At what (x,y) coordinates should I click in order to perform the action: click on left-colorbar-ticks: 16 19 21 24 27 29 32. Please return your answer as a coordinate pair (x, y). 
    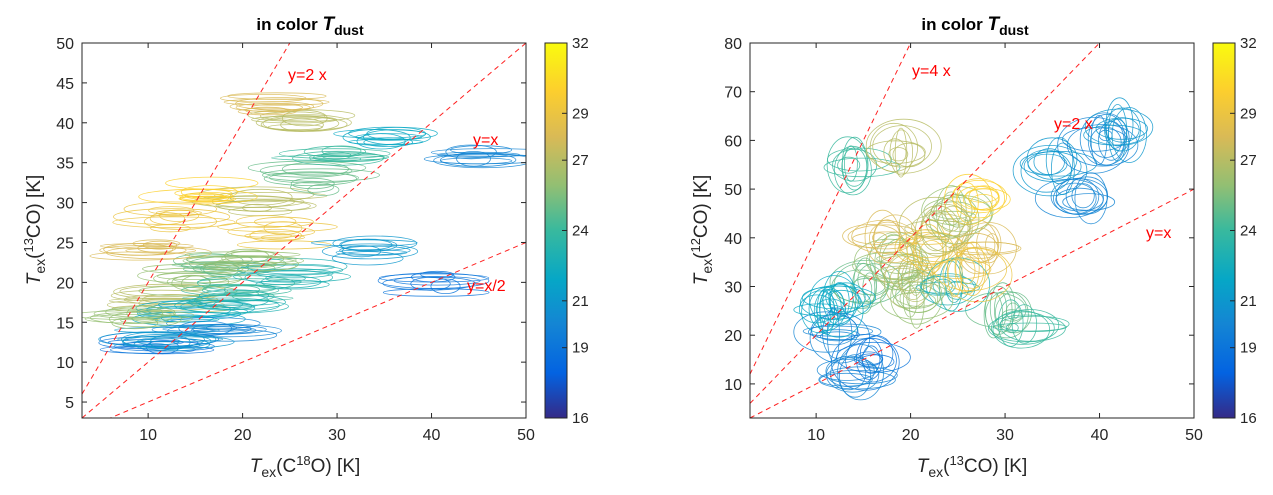
    Looking at the image, I should click on (575, 231).